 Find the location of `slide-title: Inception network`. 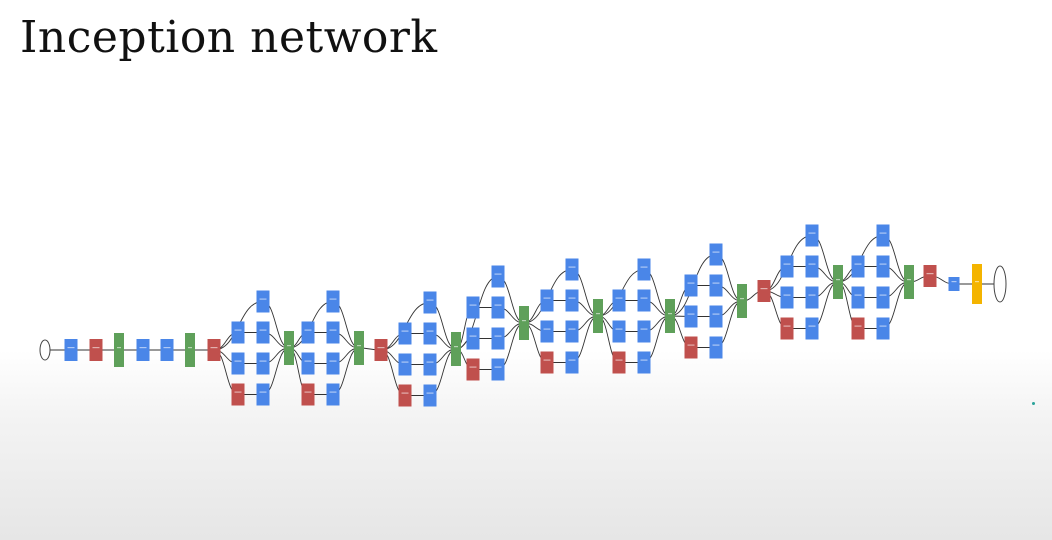

slide-title: Inception network is located at coordinates (229, 37).